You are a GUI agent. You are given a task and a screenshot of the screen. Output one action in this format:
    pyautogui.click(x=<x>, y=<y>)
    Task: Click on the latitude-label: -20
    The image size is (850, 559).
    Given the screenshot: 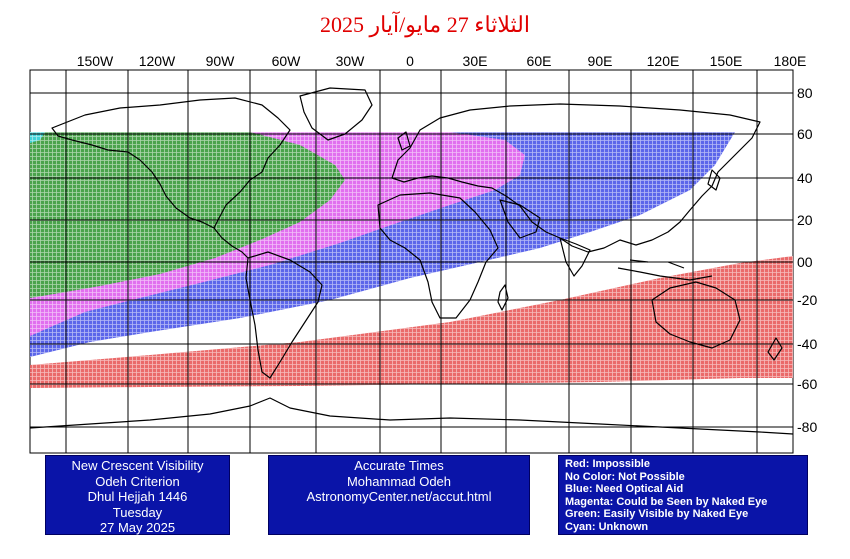 What is the action you would take?
    pyautogui.click(x=807, y=300)
    